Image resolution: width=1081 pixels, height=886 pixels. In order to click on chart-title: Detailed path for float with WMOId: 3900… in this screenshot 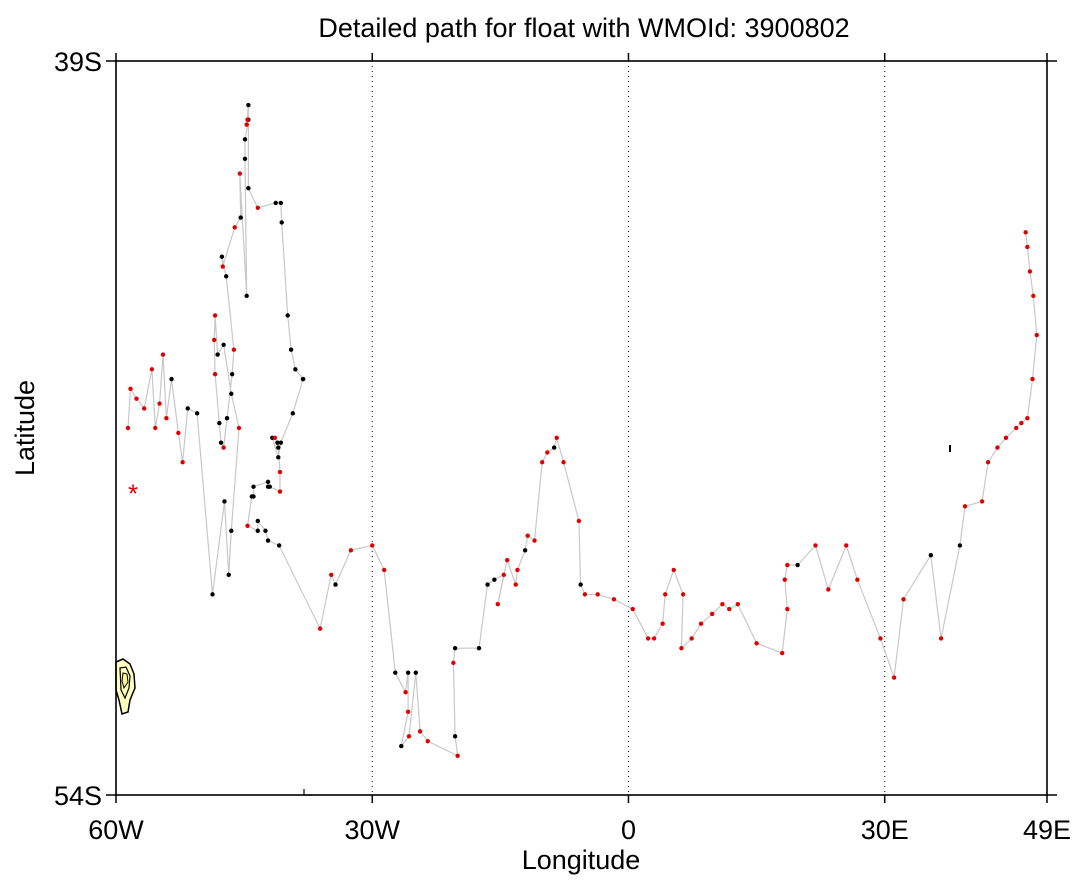, I will do `click(583, 28)`.